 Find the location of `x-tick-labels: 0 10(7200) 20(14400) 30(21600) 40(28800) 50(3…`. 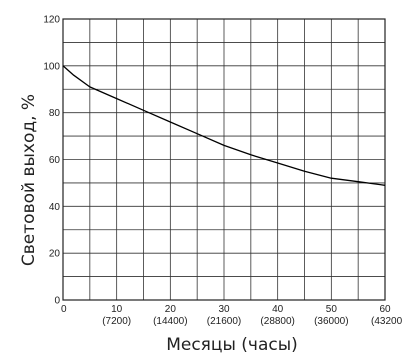

x-tick-labels: 0 10(7200) 20(14400) 30(21600) 40(28800) 50(3… is located at coordinates (231, 315).